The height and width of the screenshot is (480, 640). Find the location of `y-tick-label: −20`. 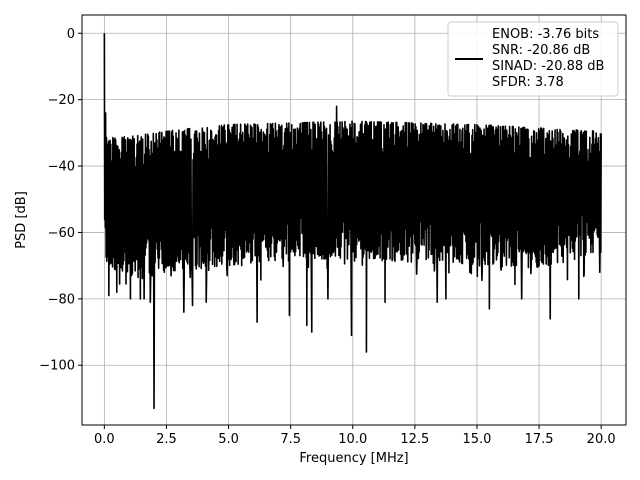

y-tick-label: −20 is located at coordinates (61, 100).